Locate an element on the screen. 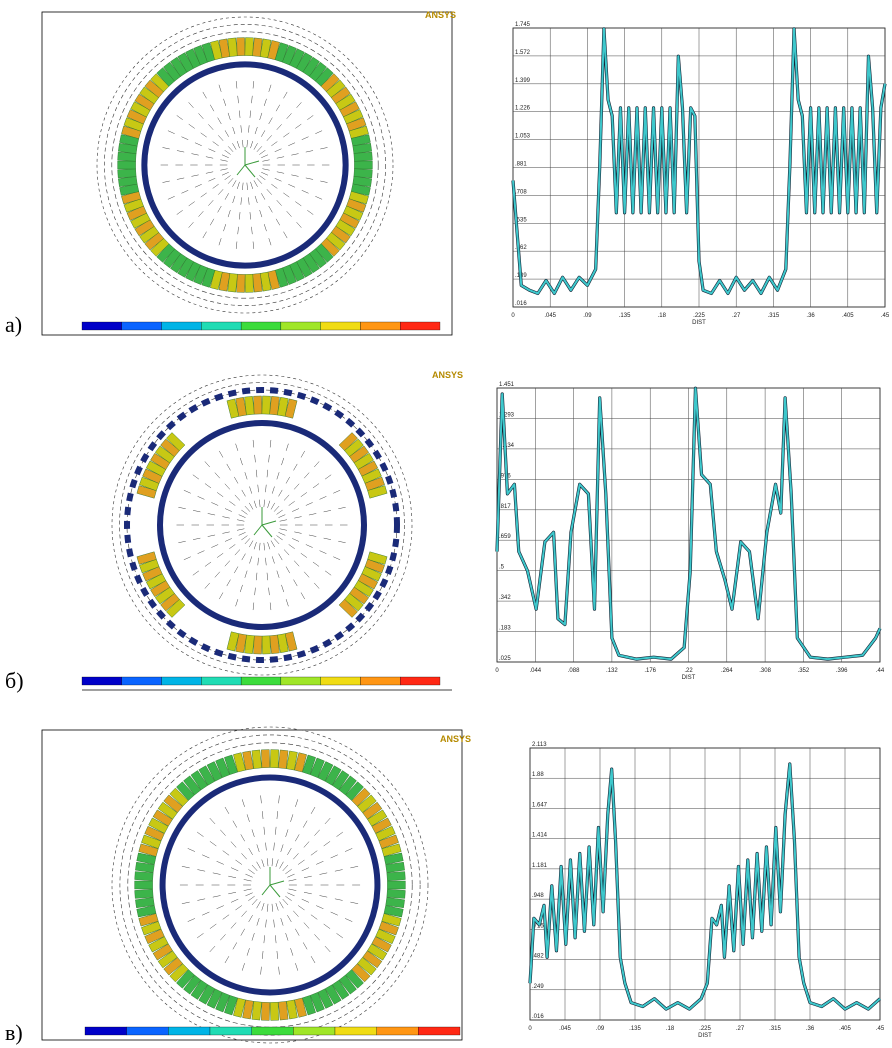 The width and height of the screenshot is (892, 1048). plot-frame is located at coordinates (252, 885).